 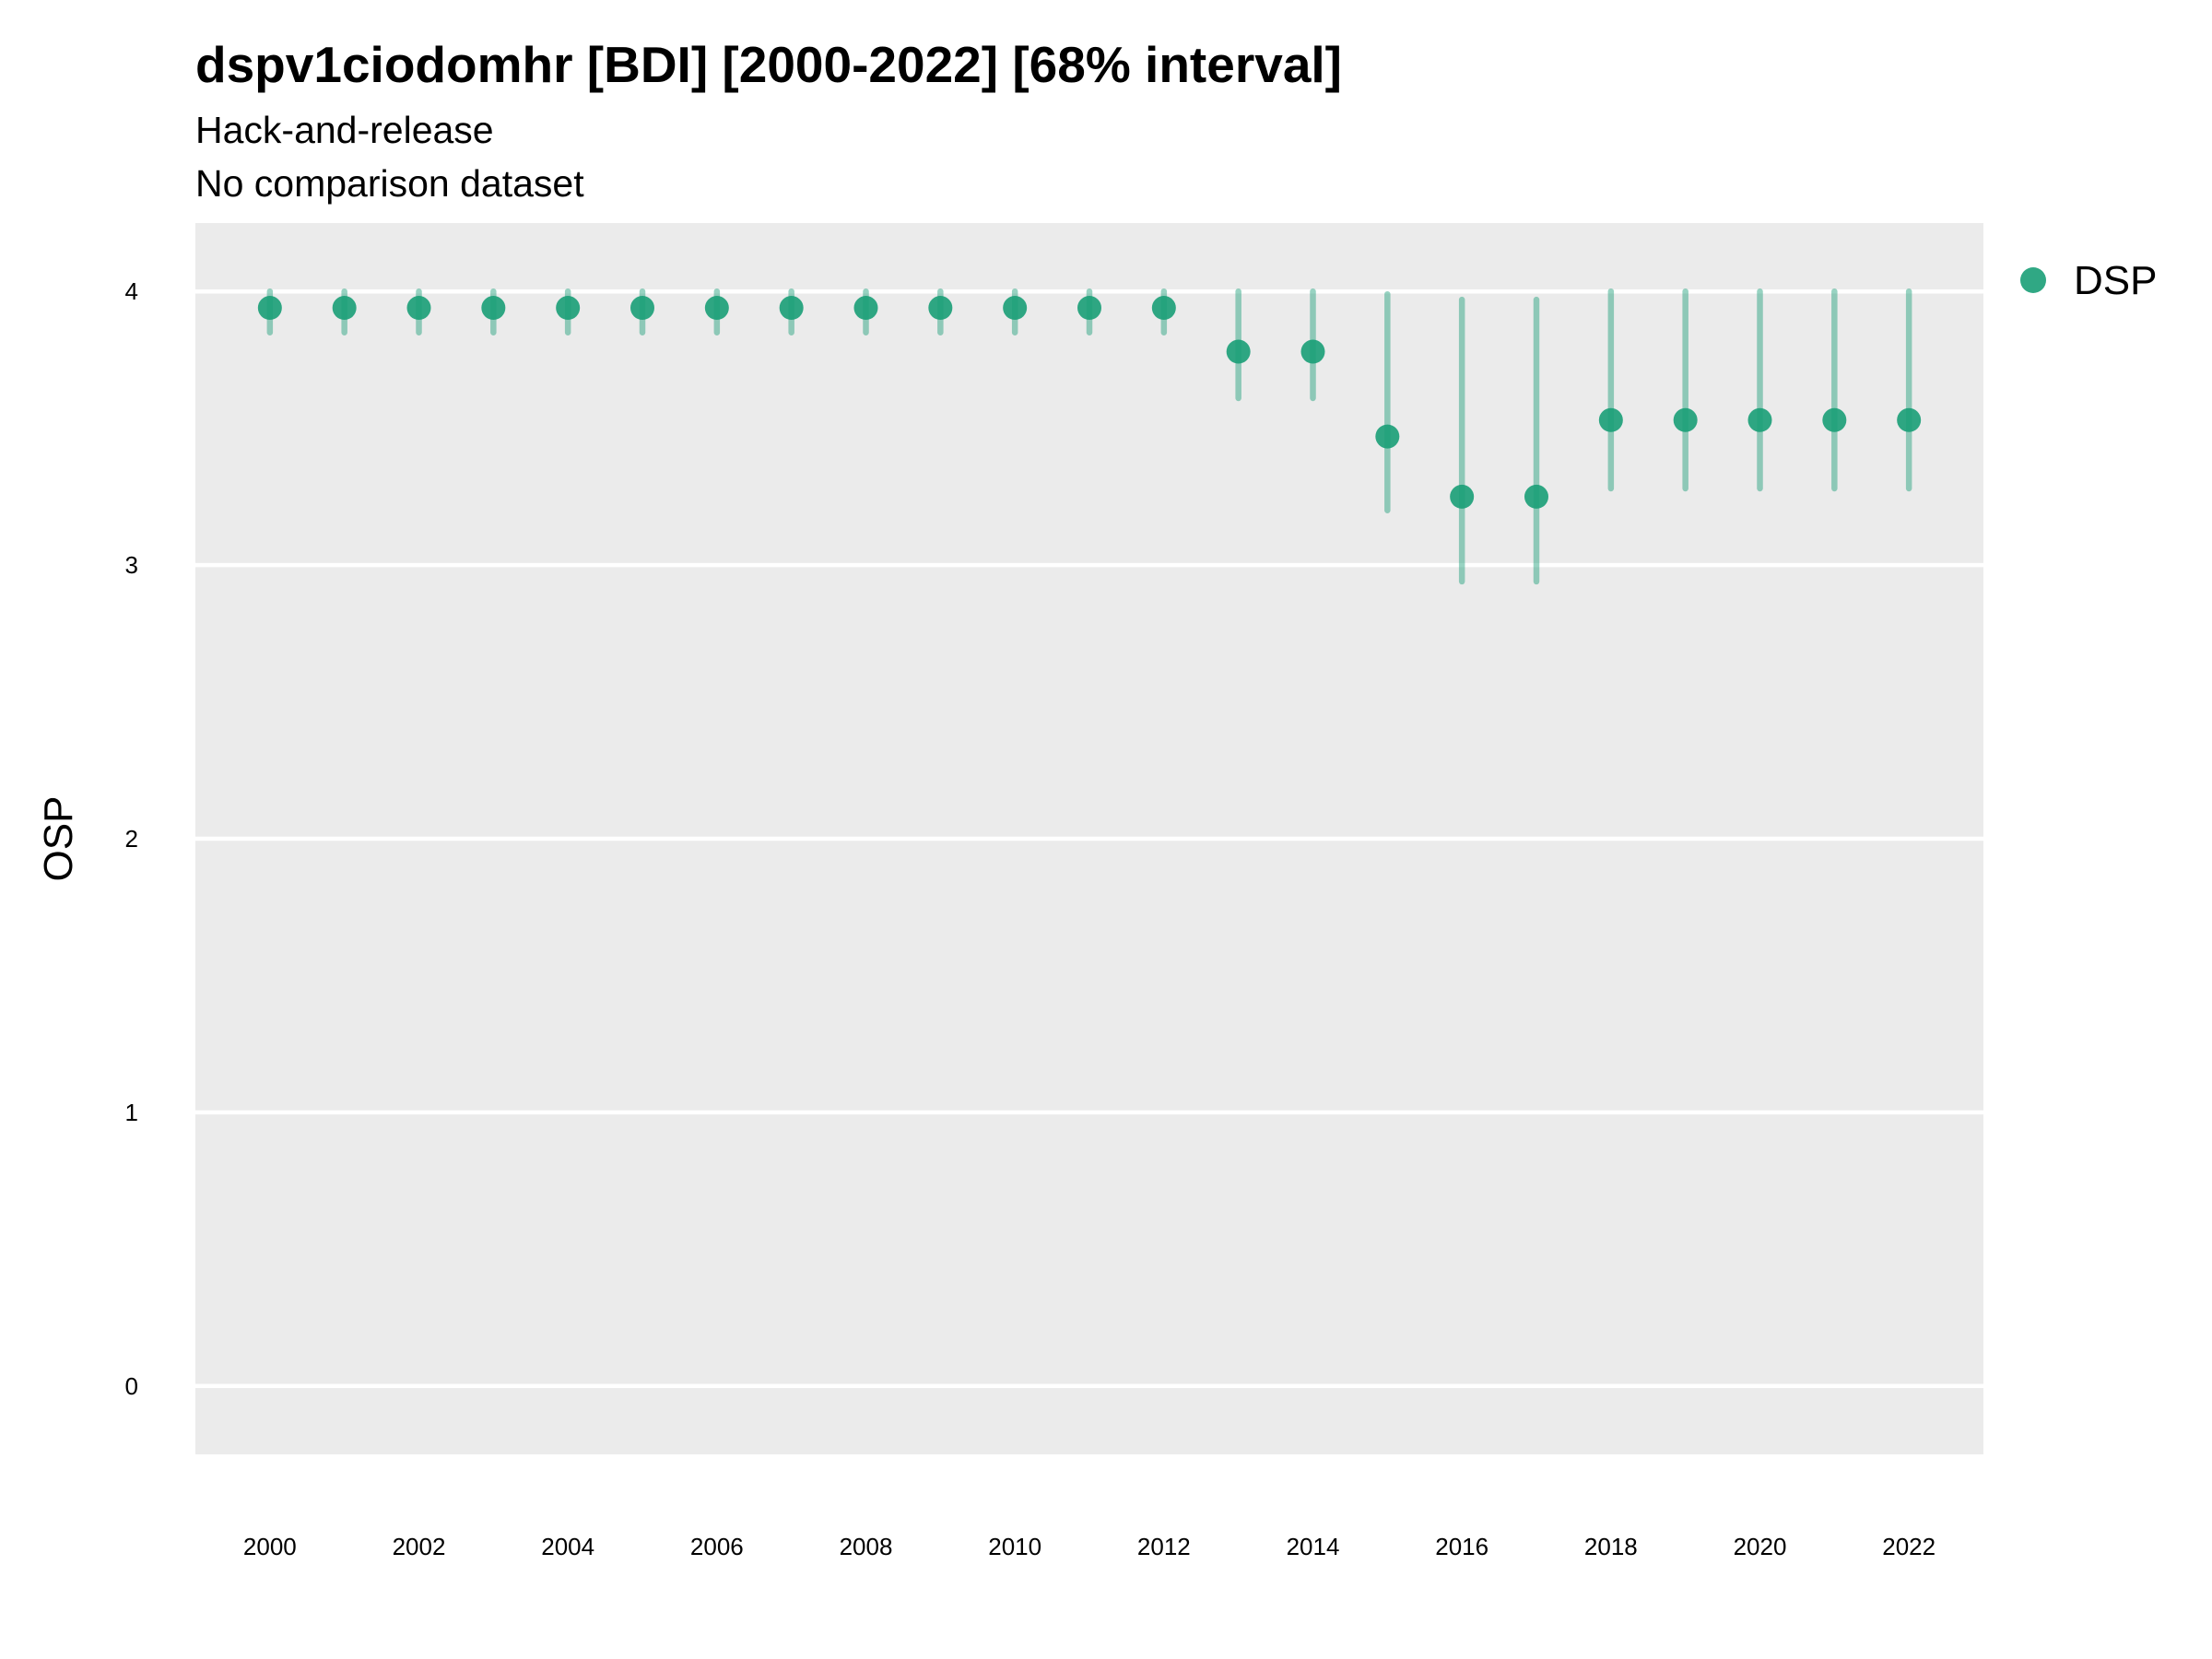 What do you see at coordinates (1461, 1546) in the screenshot?
I see `x-tick-label: 2016` at bounding box center [1461, 1546].